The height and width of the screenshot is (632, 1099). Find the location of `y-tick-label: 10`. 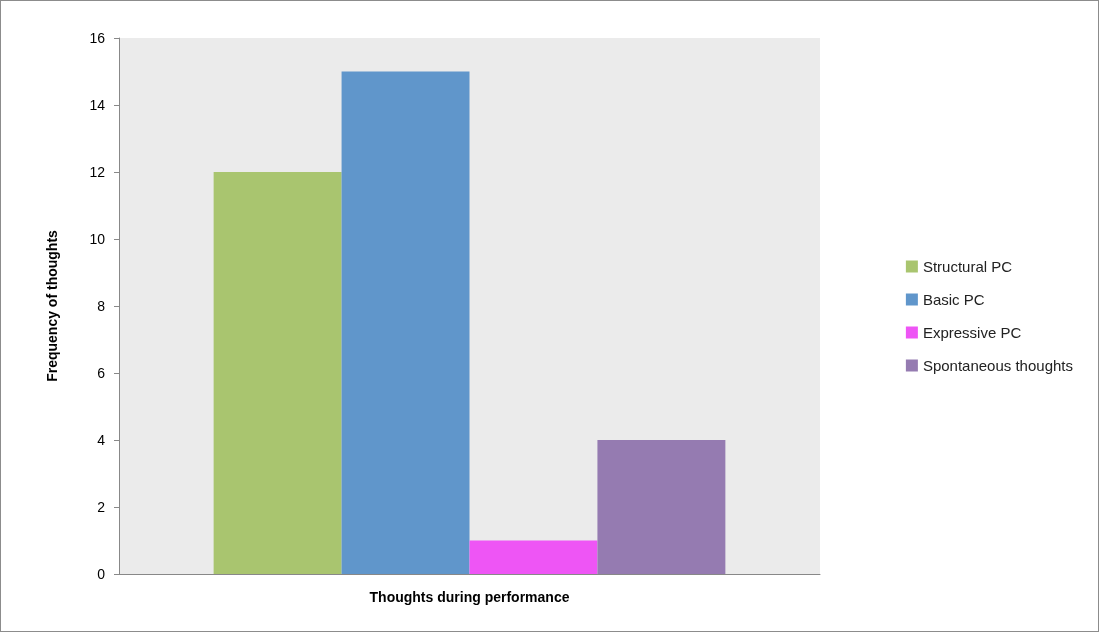

y-tick-label: 10 is located at coordinates (97, 239).